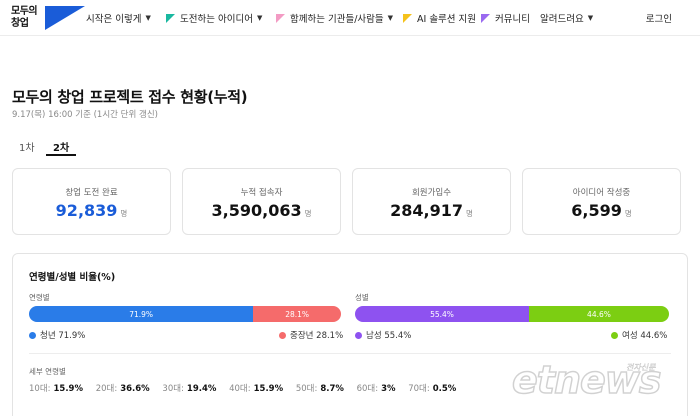 The height and width of the screenshot is (416, 700). I want to click on nav-item-start: 시작은 이렇게 ▼, so click(118, 18).